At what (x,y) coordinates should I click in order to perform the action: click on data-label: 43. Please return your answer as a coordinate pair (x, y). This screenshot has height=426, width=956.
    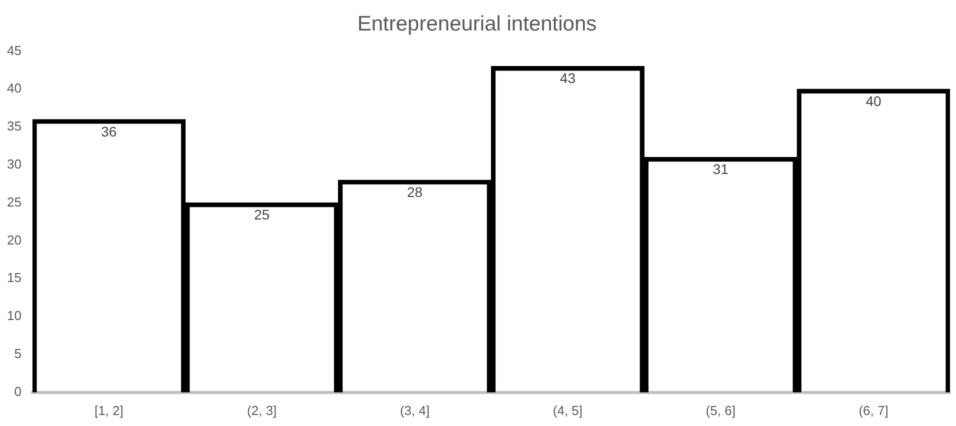
    Looking at the image, I should click on (568, 78).